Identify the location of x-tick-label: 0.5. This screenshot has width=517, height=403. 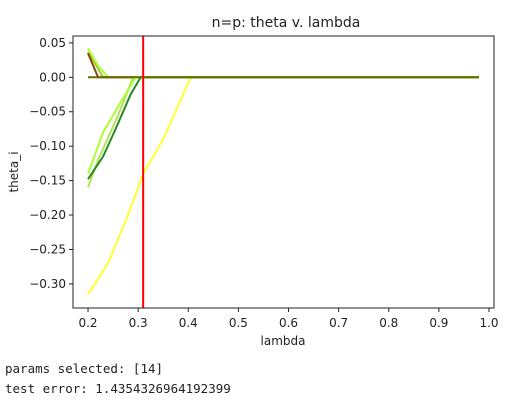
(238, 323).